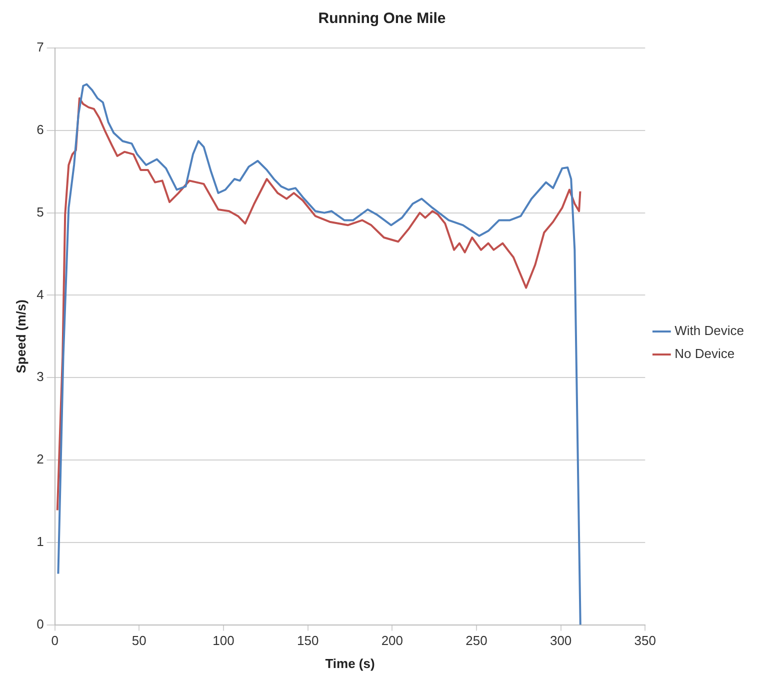 This screenshot has height=696, width=764. What do you see at coordinates (20, 337) in the screenshot?
I see `y-axis-title: Speed (m/s)` at bounding box center [20, 337].